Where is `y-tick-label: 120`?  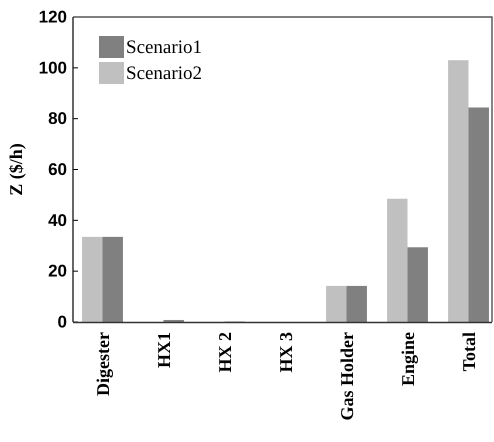
y-tick-label: 120 is located at coordinates (52, 16).